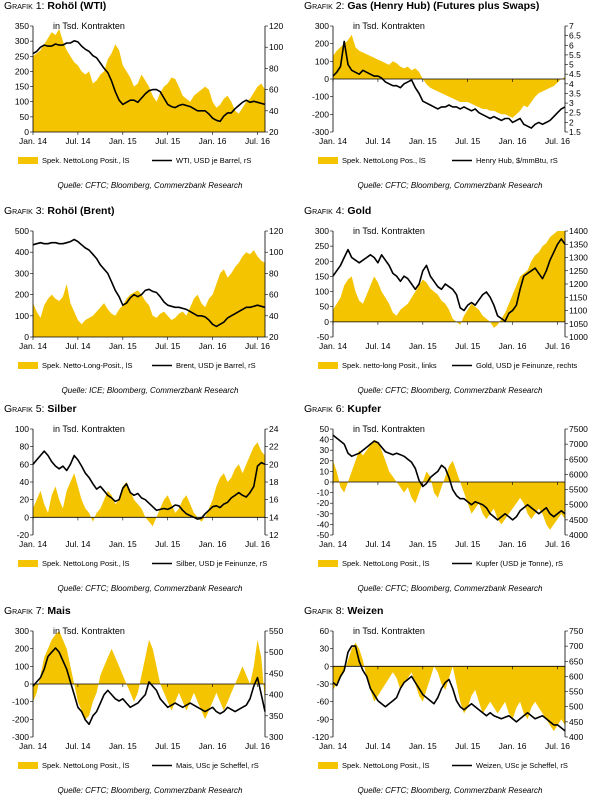  I want to click on right-tick-label: 2.5, so click(575, 113).